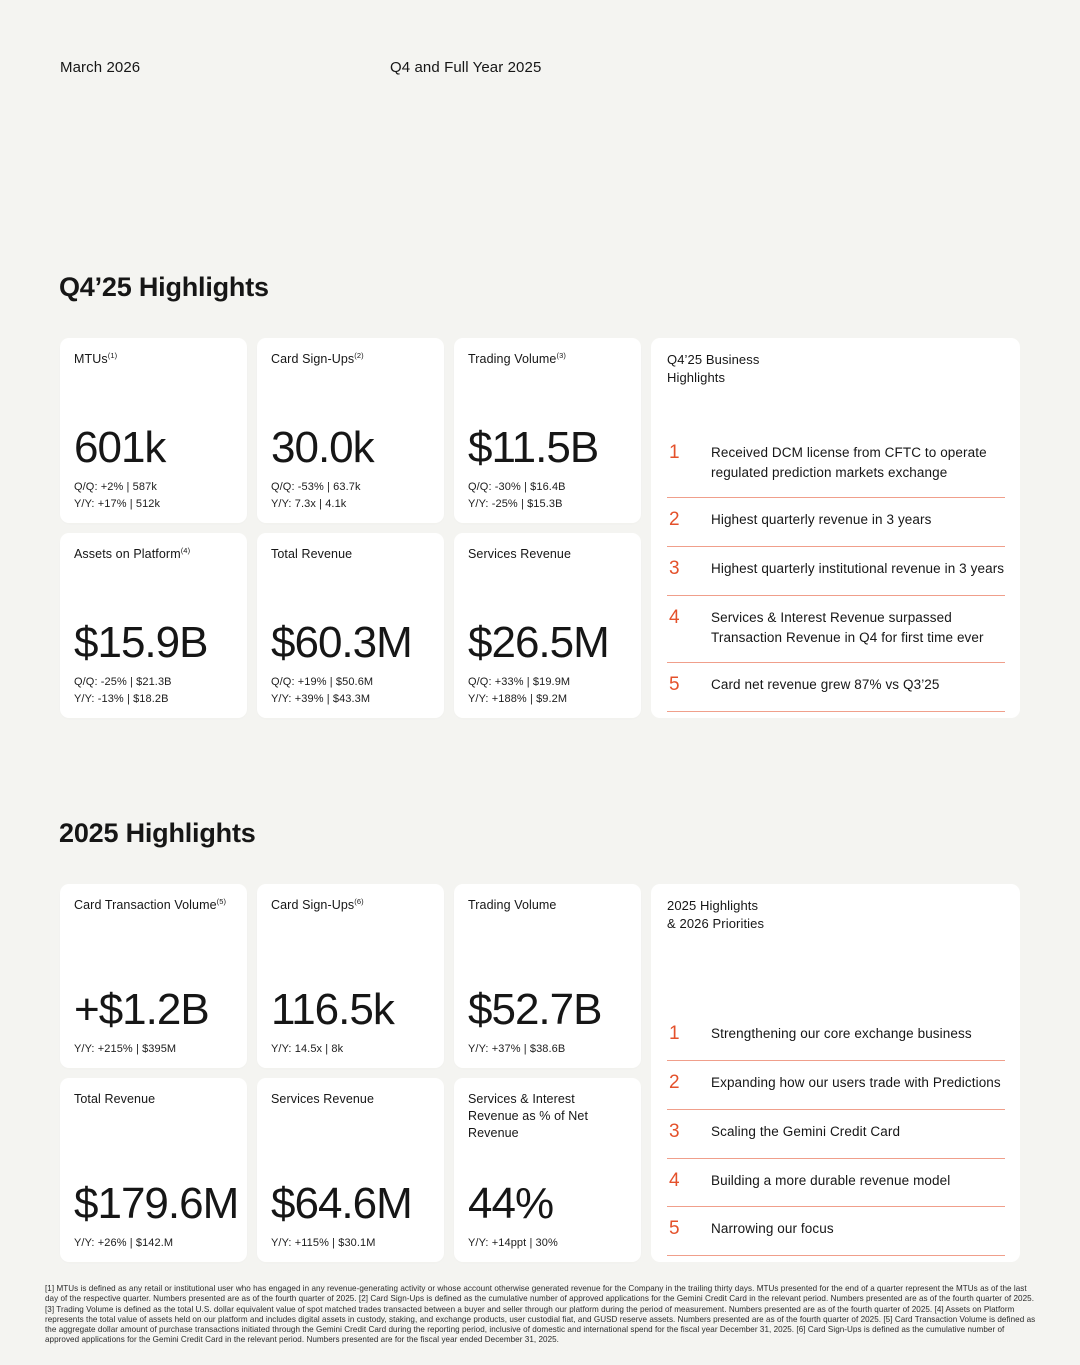 This screenshot has height=1365, width=1080. I want to click on list-item: 3 Scaling the Gemini Credit Card, so click(836, 1134).